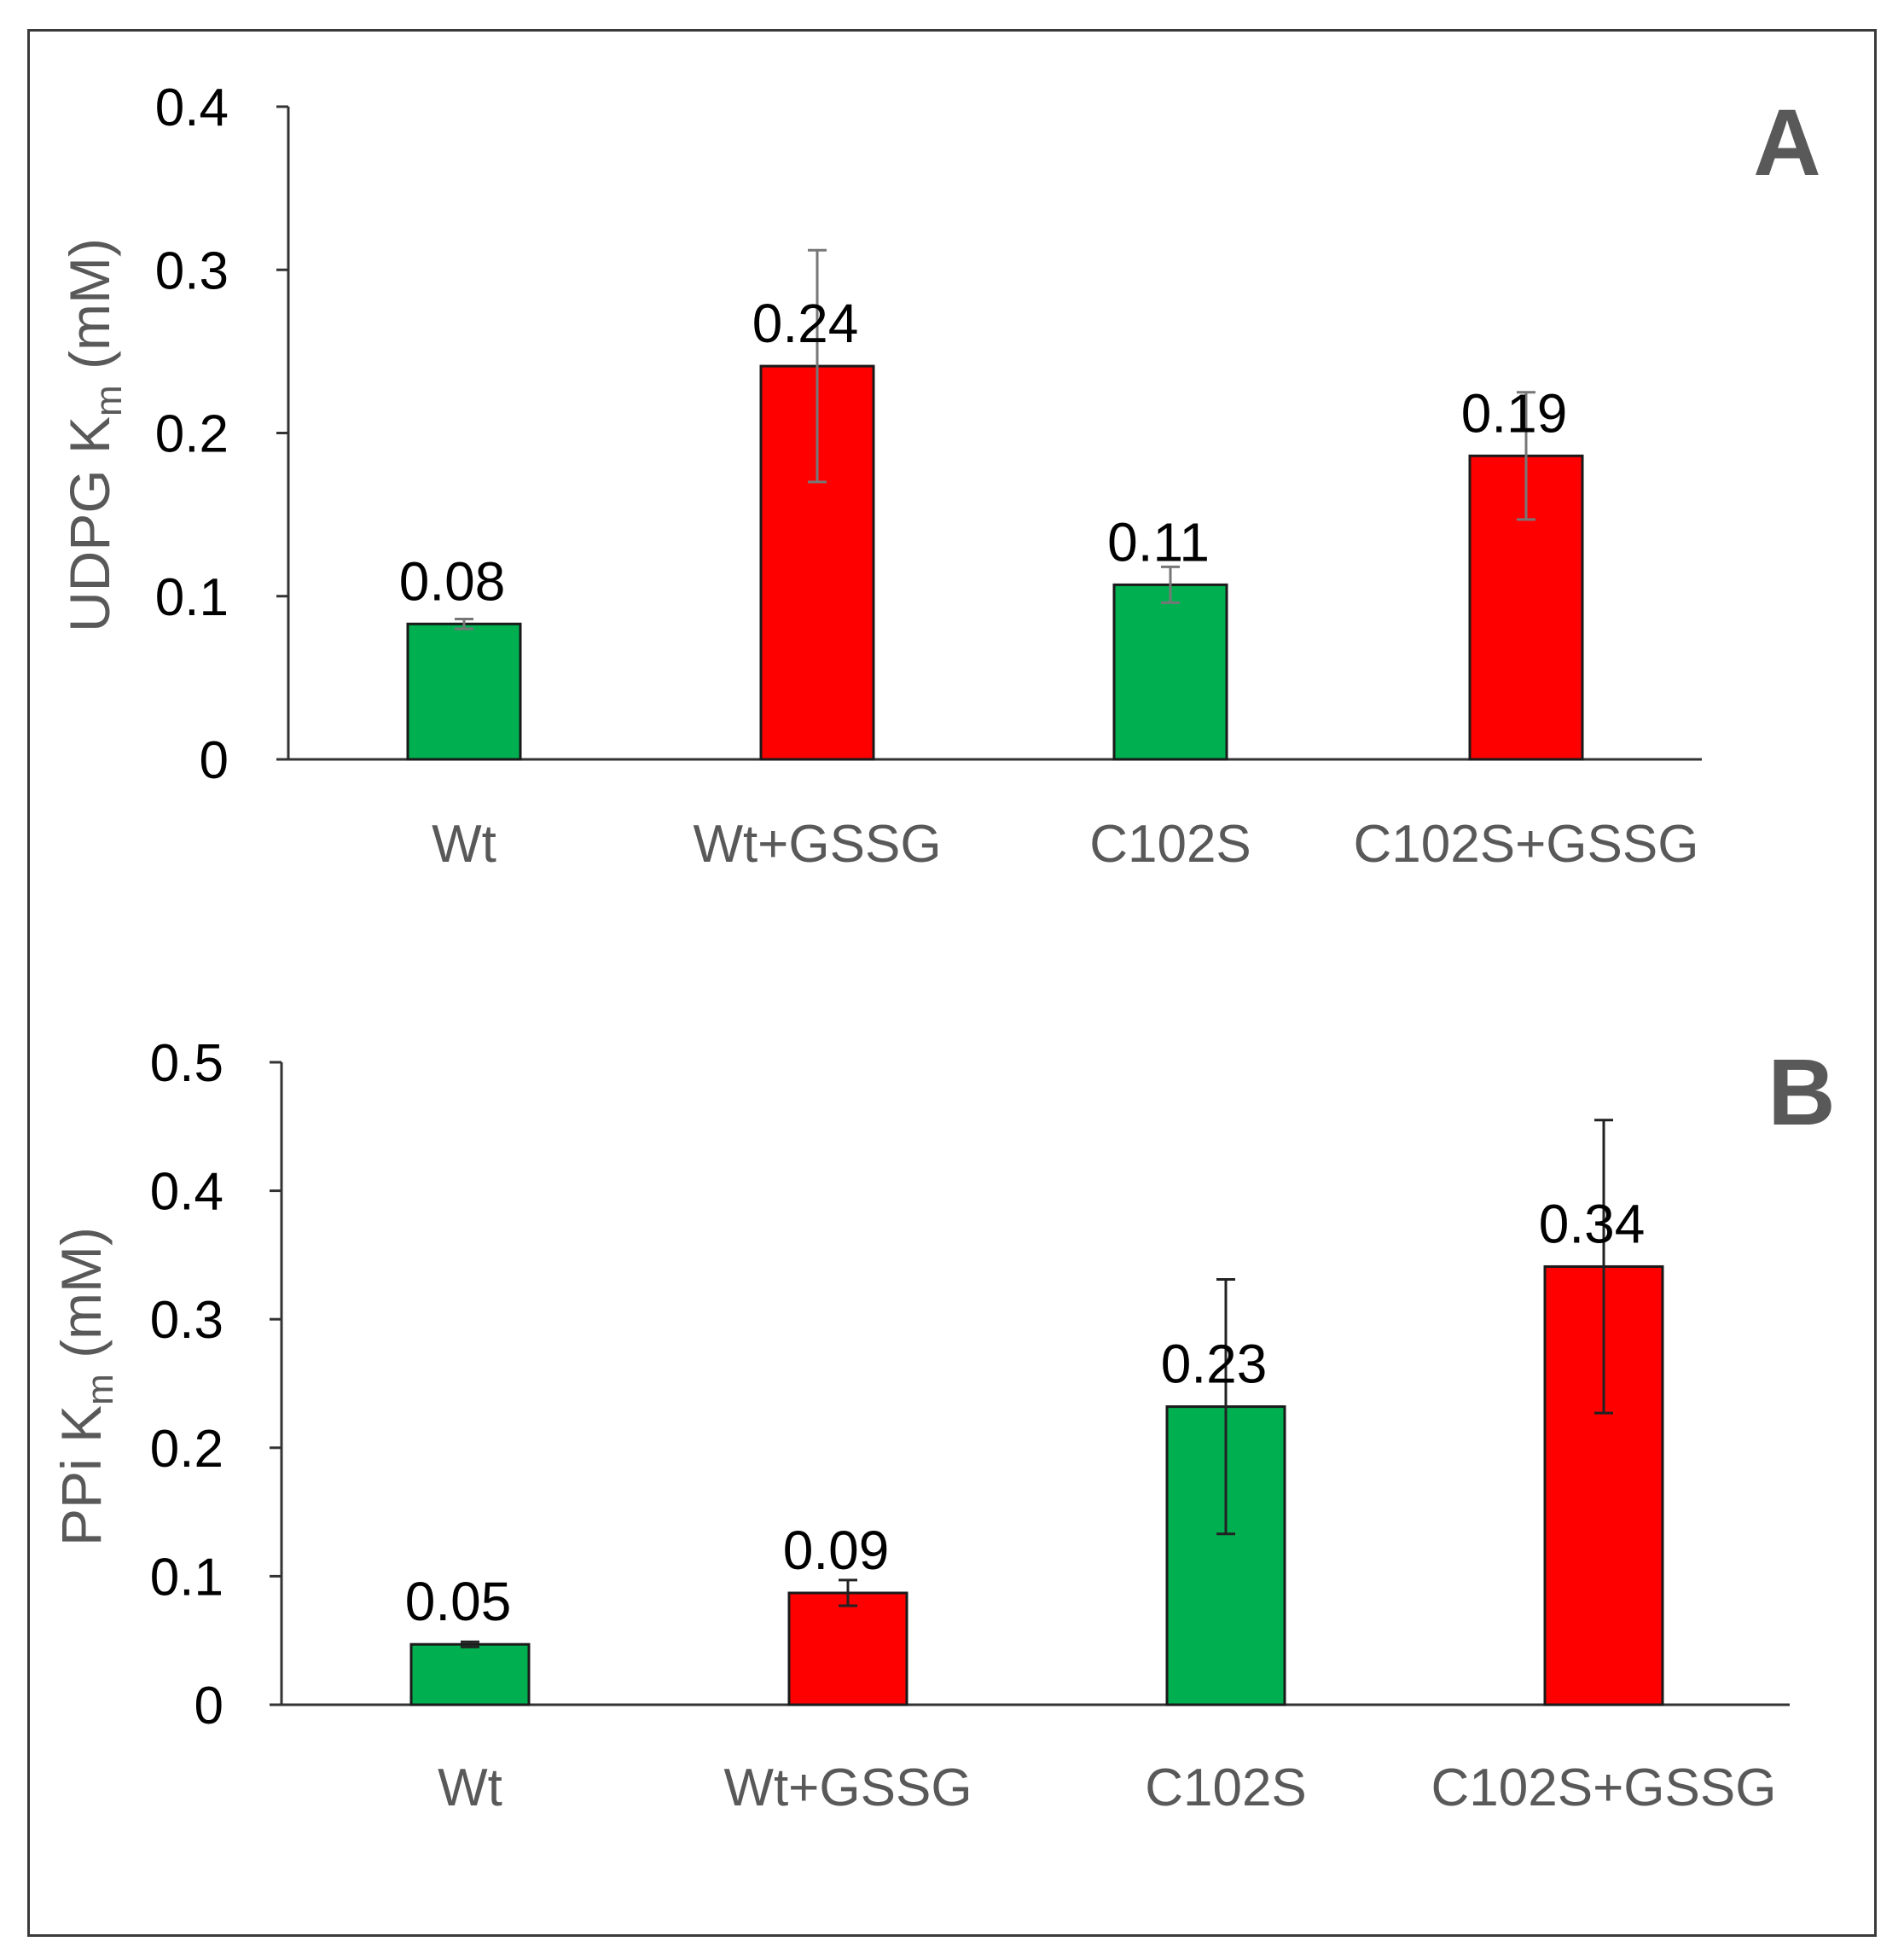  I want to click on panel-b-category-label: Wt+GSSG, so click(847, 1787).